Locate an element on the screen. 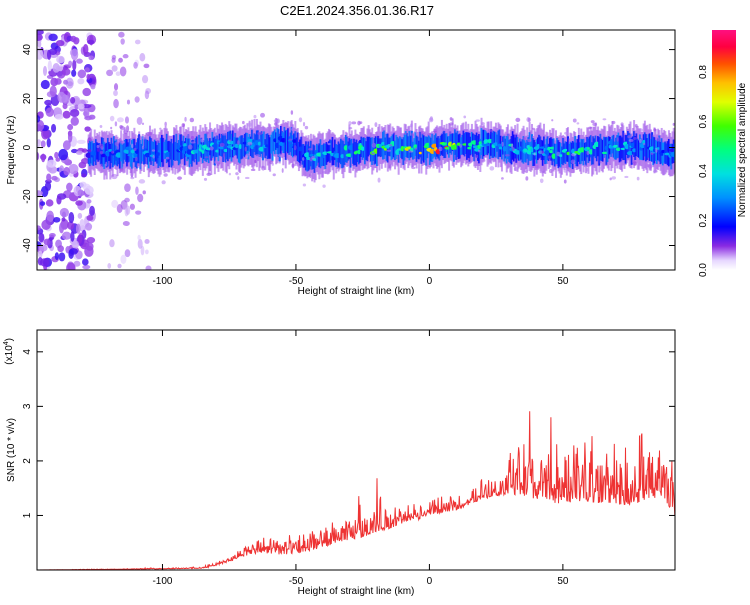  y-tick-label: 0 is located at coordinates (27, 147).